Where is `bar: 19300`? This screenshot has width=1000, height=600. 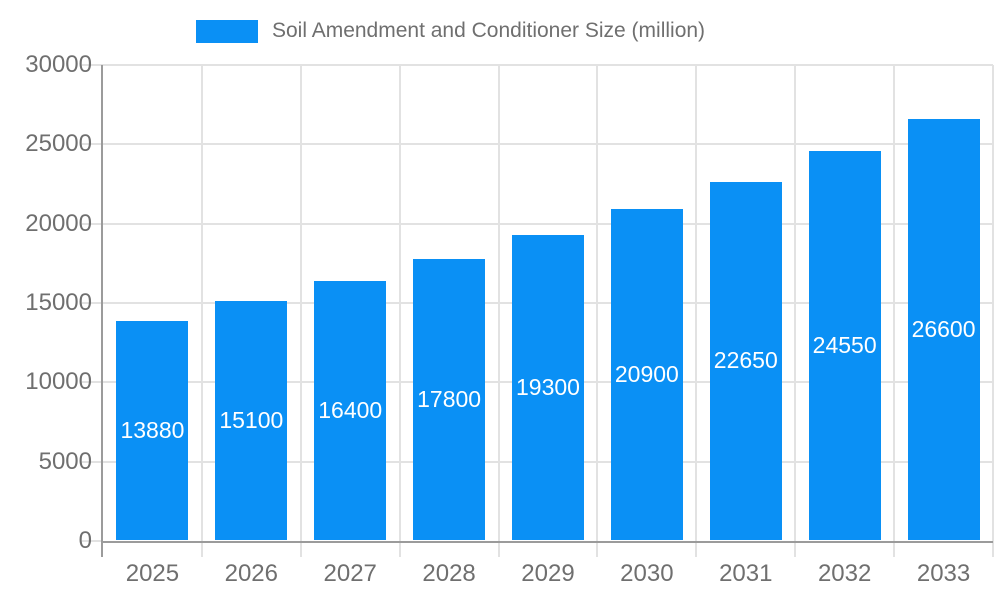 bar: 19300 is located at coordinates (548, 387).